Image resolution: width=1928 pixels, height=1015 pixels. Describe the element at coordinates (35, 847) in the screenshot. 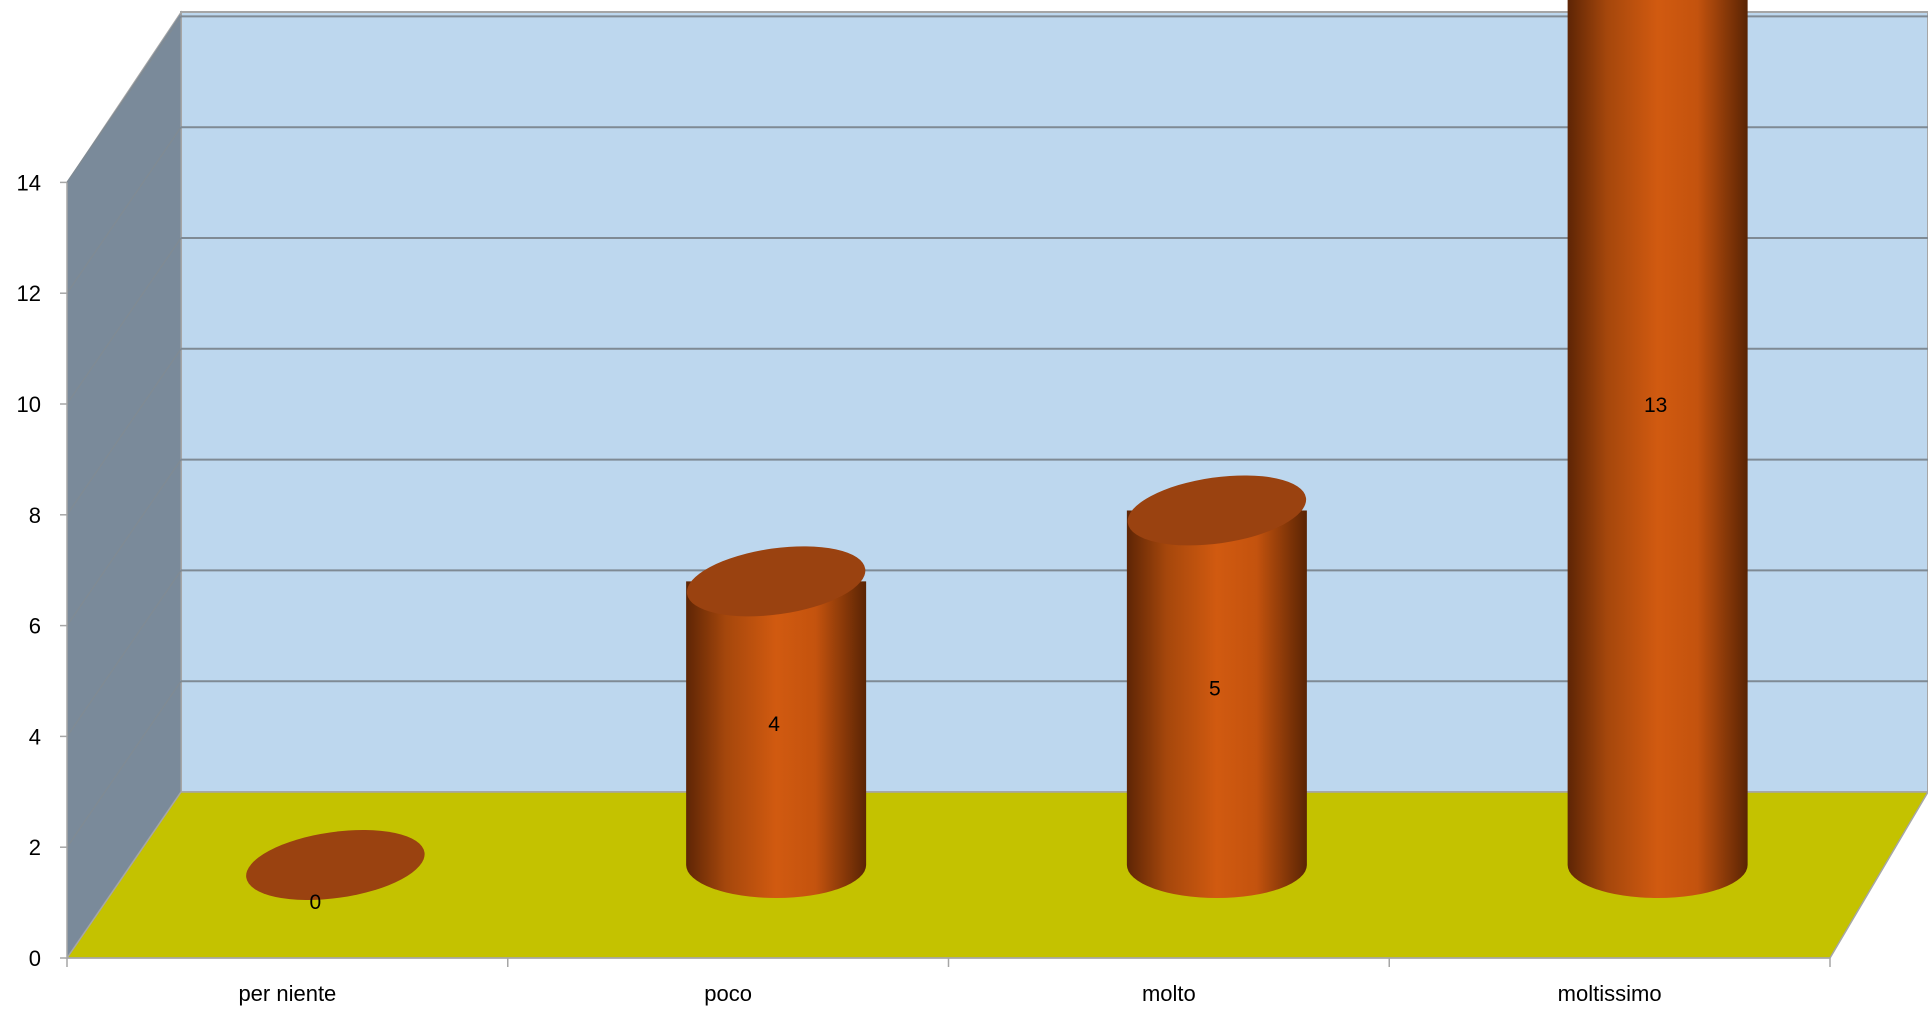

I see `y-tick-label: 2` at that location.